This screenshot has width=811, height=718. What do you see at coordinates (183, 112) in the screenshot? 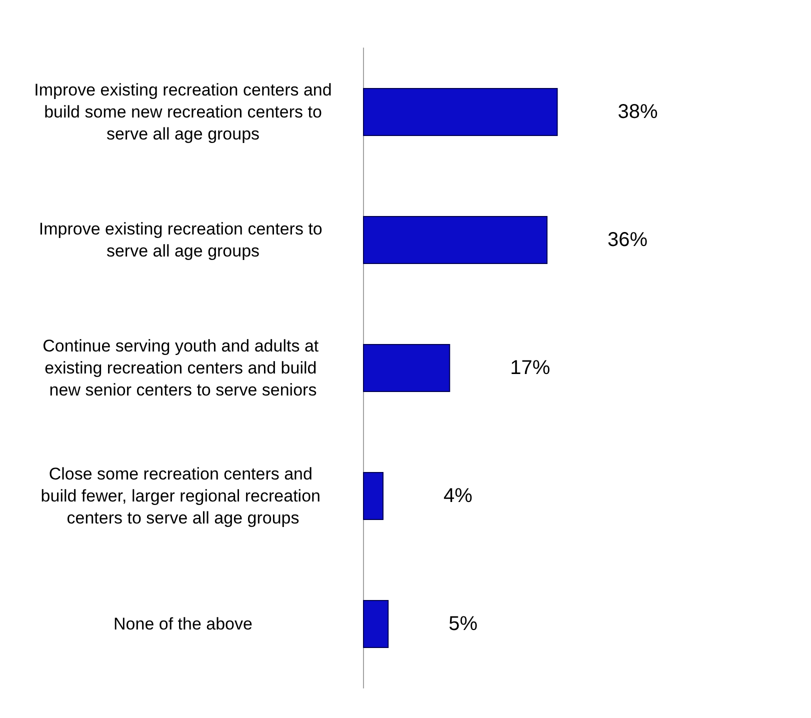
I see `y-tick-label: Improve existing recreation centers and build some new recreation centers to serve all age groups` at bounding box center [183, 112].